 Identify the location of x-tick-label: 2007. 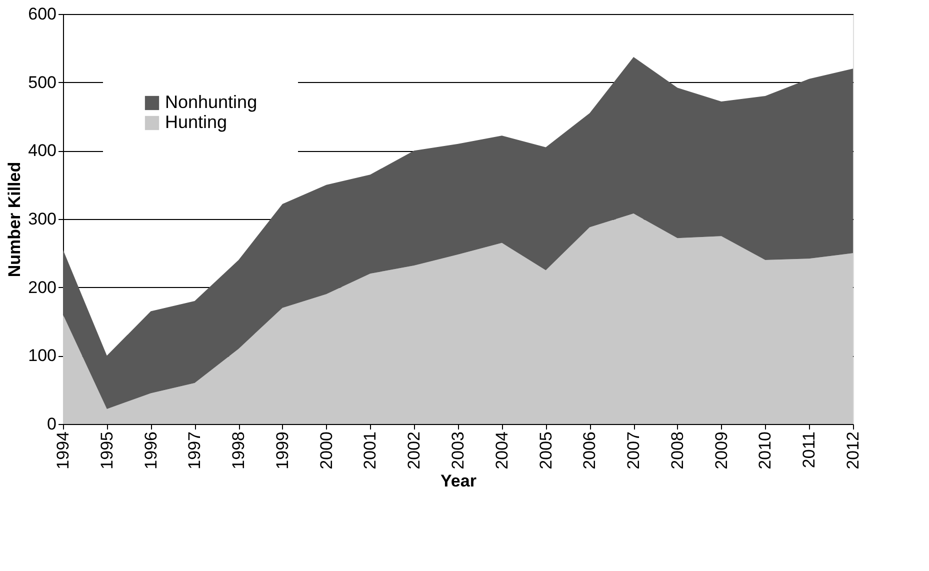
(634, 451).